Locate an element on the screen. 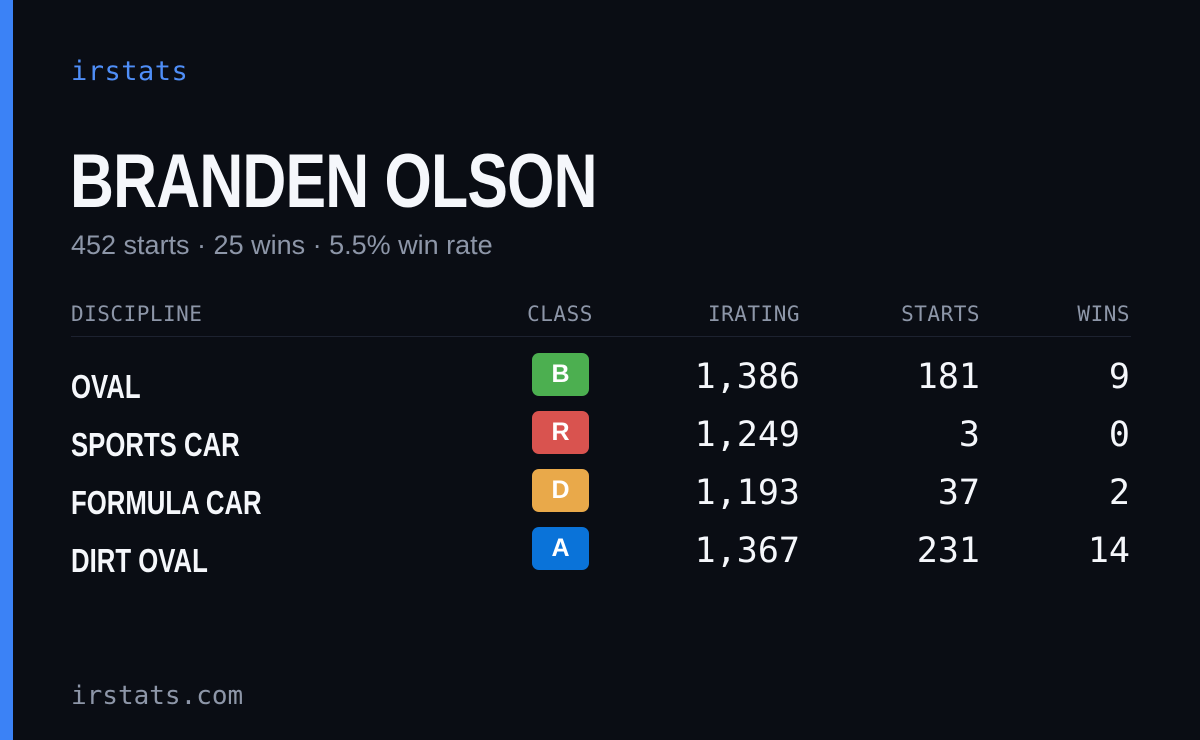 This screenshot has height=740, width=1200. starts-value: 3 is located at coordinates (969, 435).